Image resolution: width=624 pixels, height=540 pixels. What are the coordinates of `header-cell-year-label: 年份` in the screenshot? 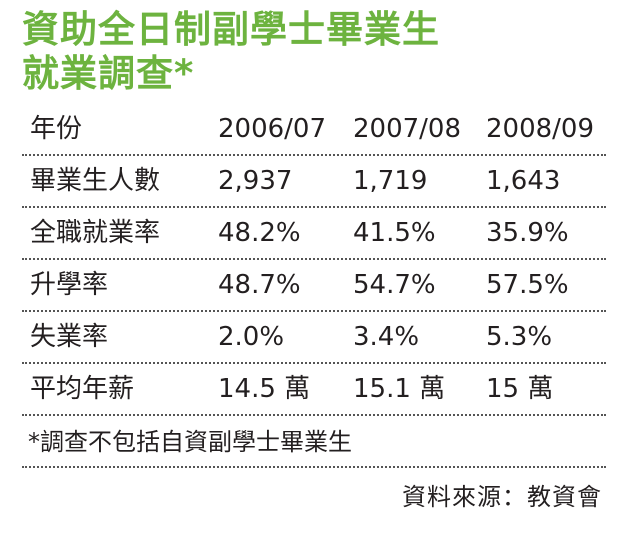 It's located at (56, 129).